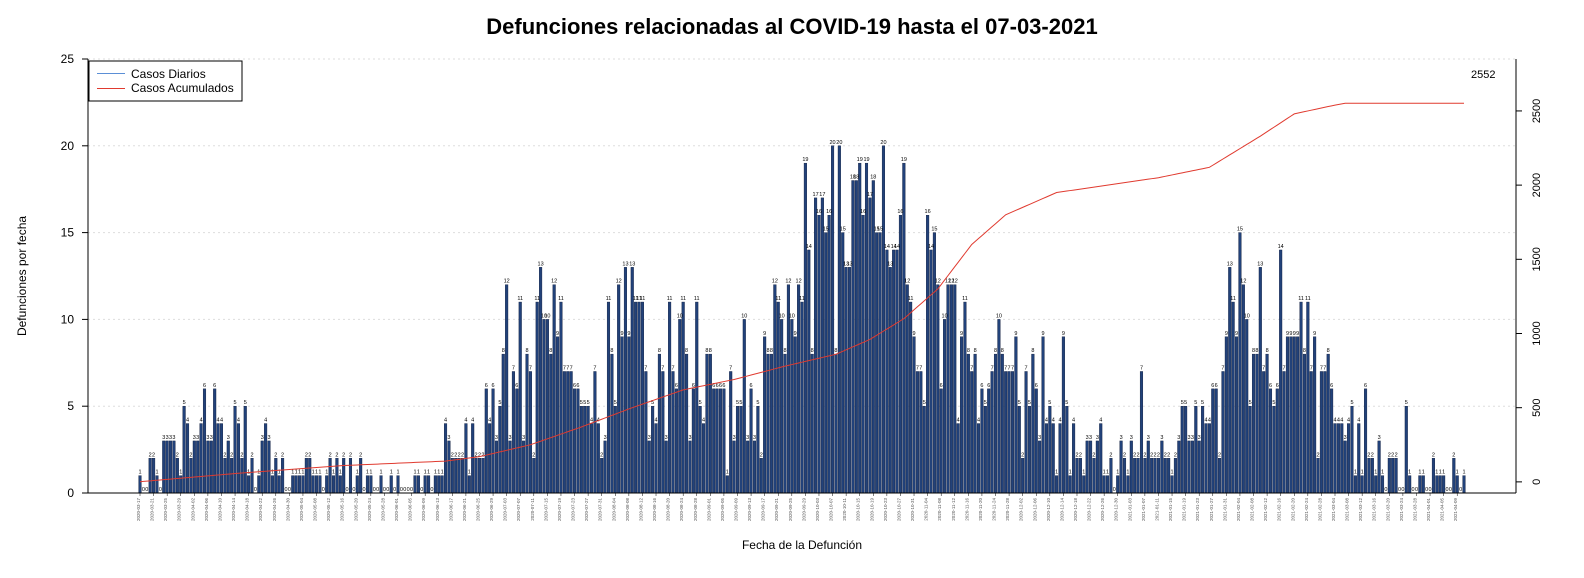  Describe the element at coordinates (355, 510) in the screenshot. I see `x-tick-label: 2020-05-20` at that location.